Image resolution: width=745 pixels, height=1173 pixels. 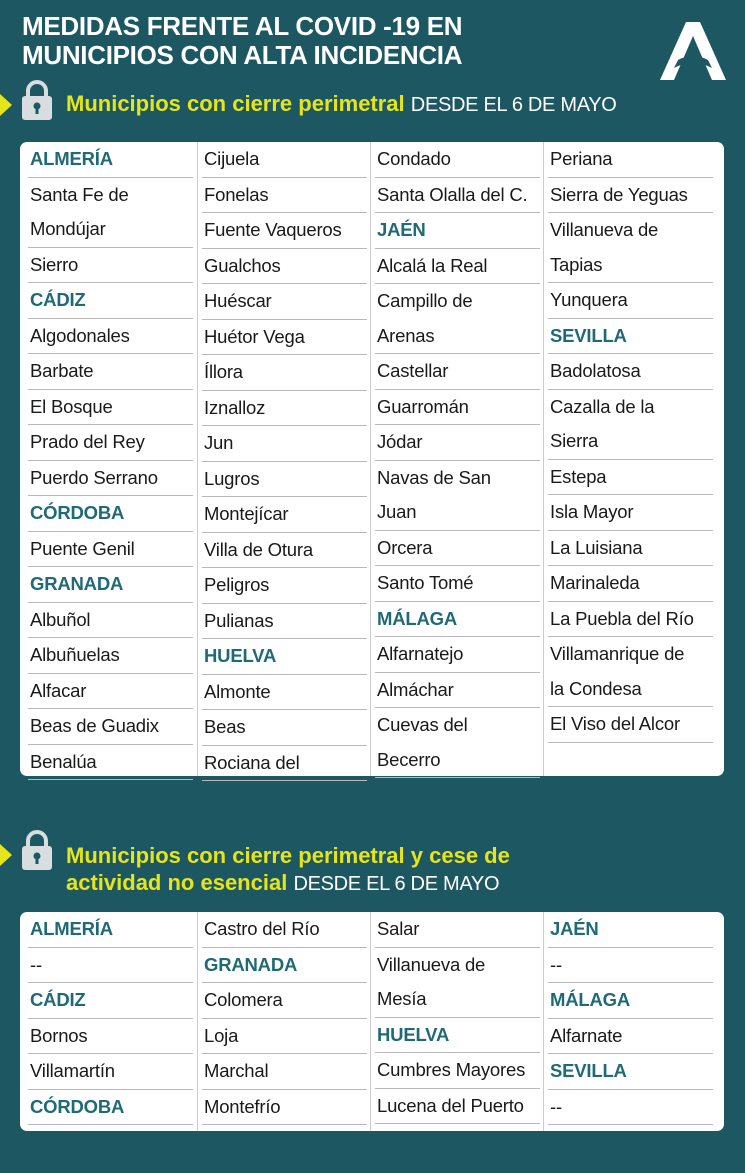 What do you see at coordinates (513, 105) in the screenshot?
I see `section-date: DESDE EL 6 DE MAYO` at bounding box center [513, 105].